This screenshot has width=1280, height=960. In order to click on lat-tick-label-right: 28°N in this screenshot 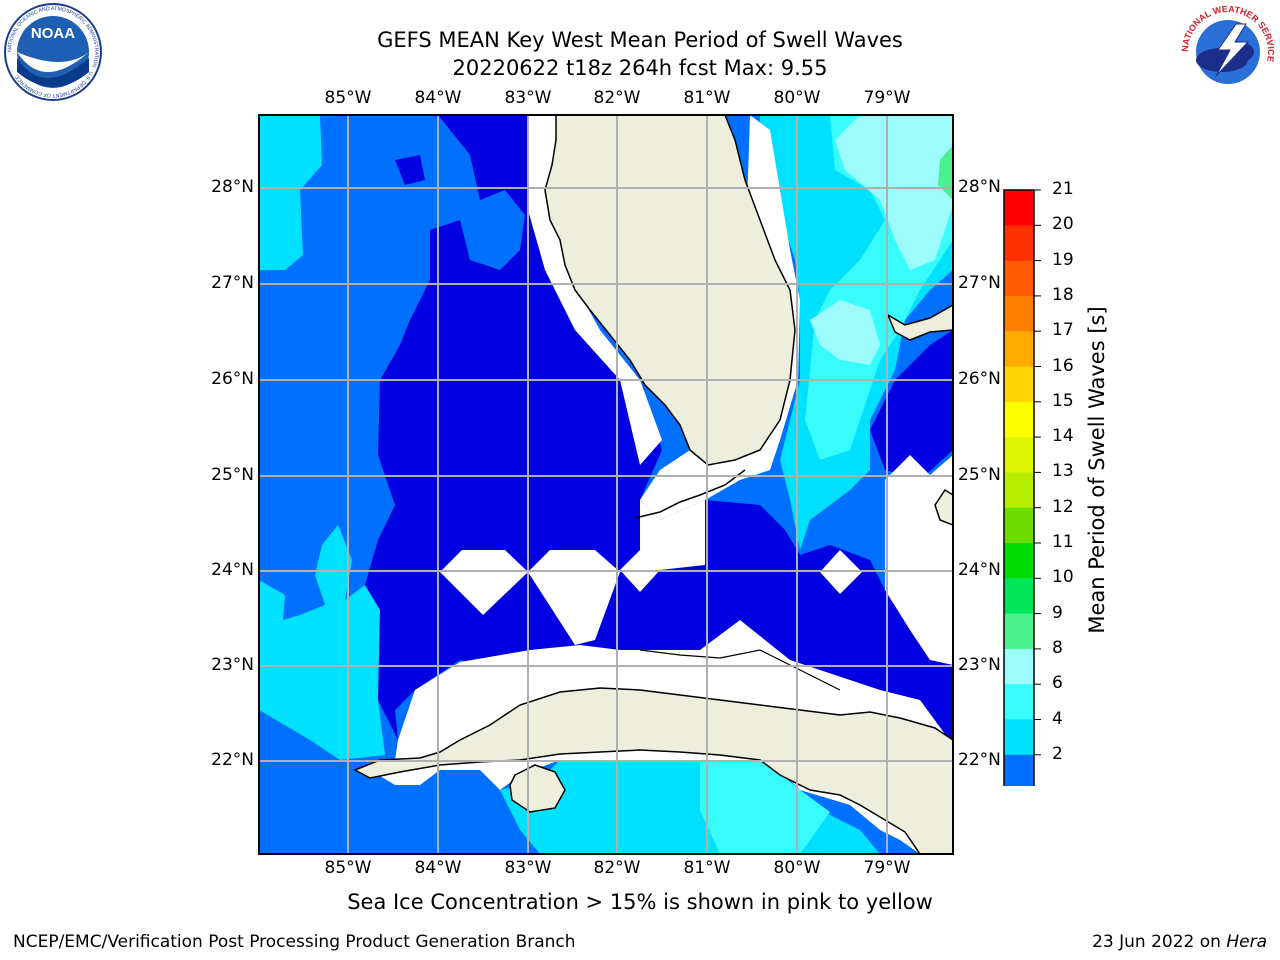, I will do `click(979, 187)`.